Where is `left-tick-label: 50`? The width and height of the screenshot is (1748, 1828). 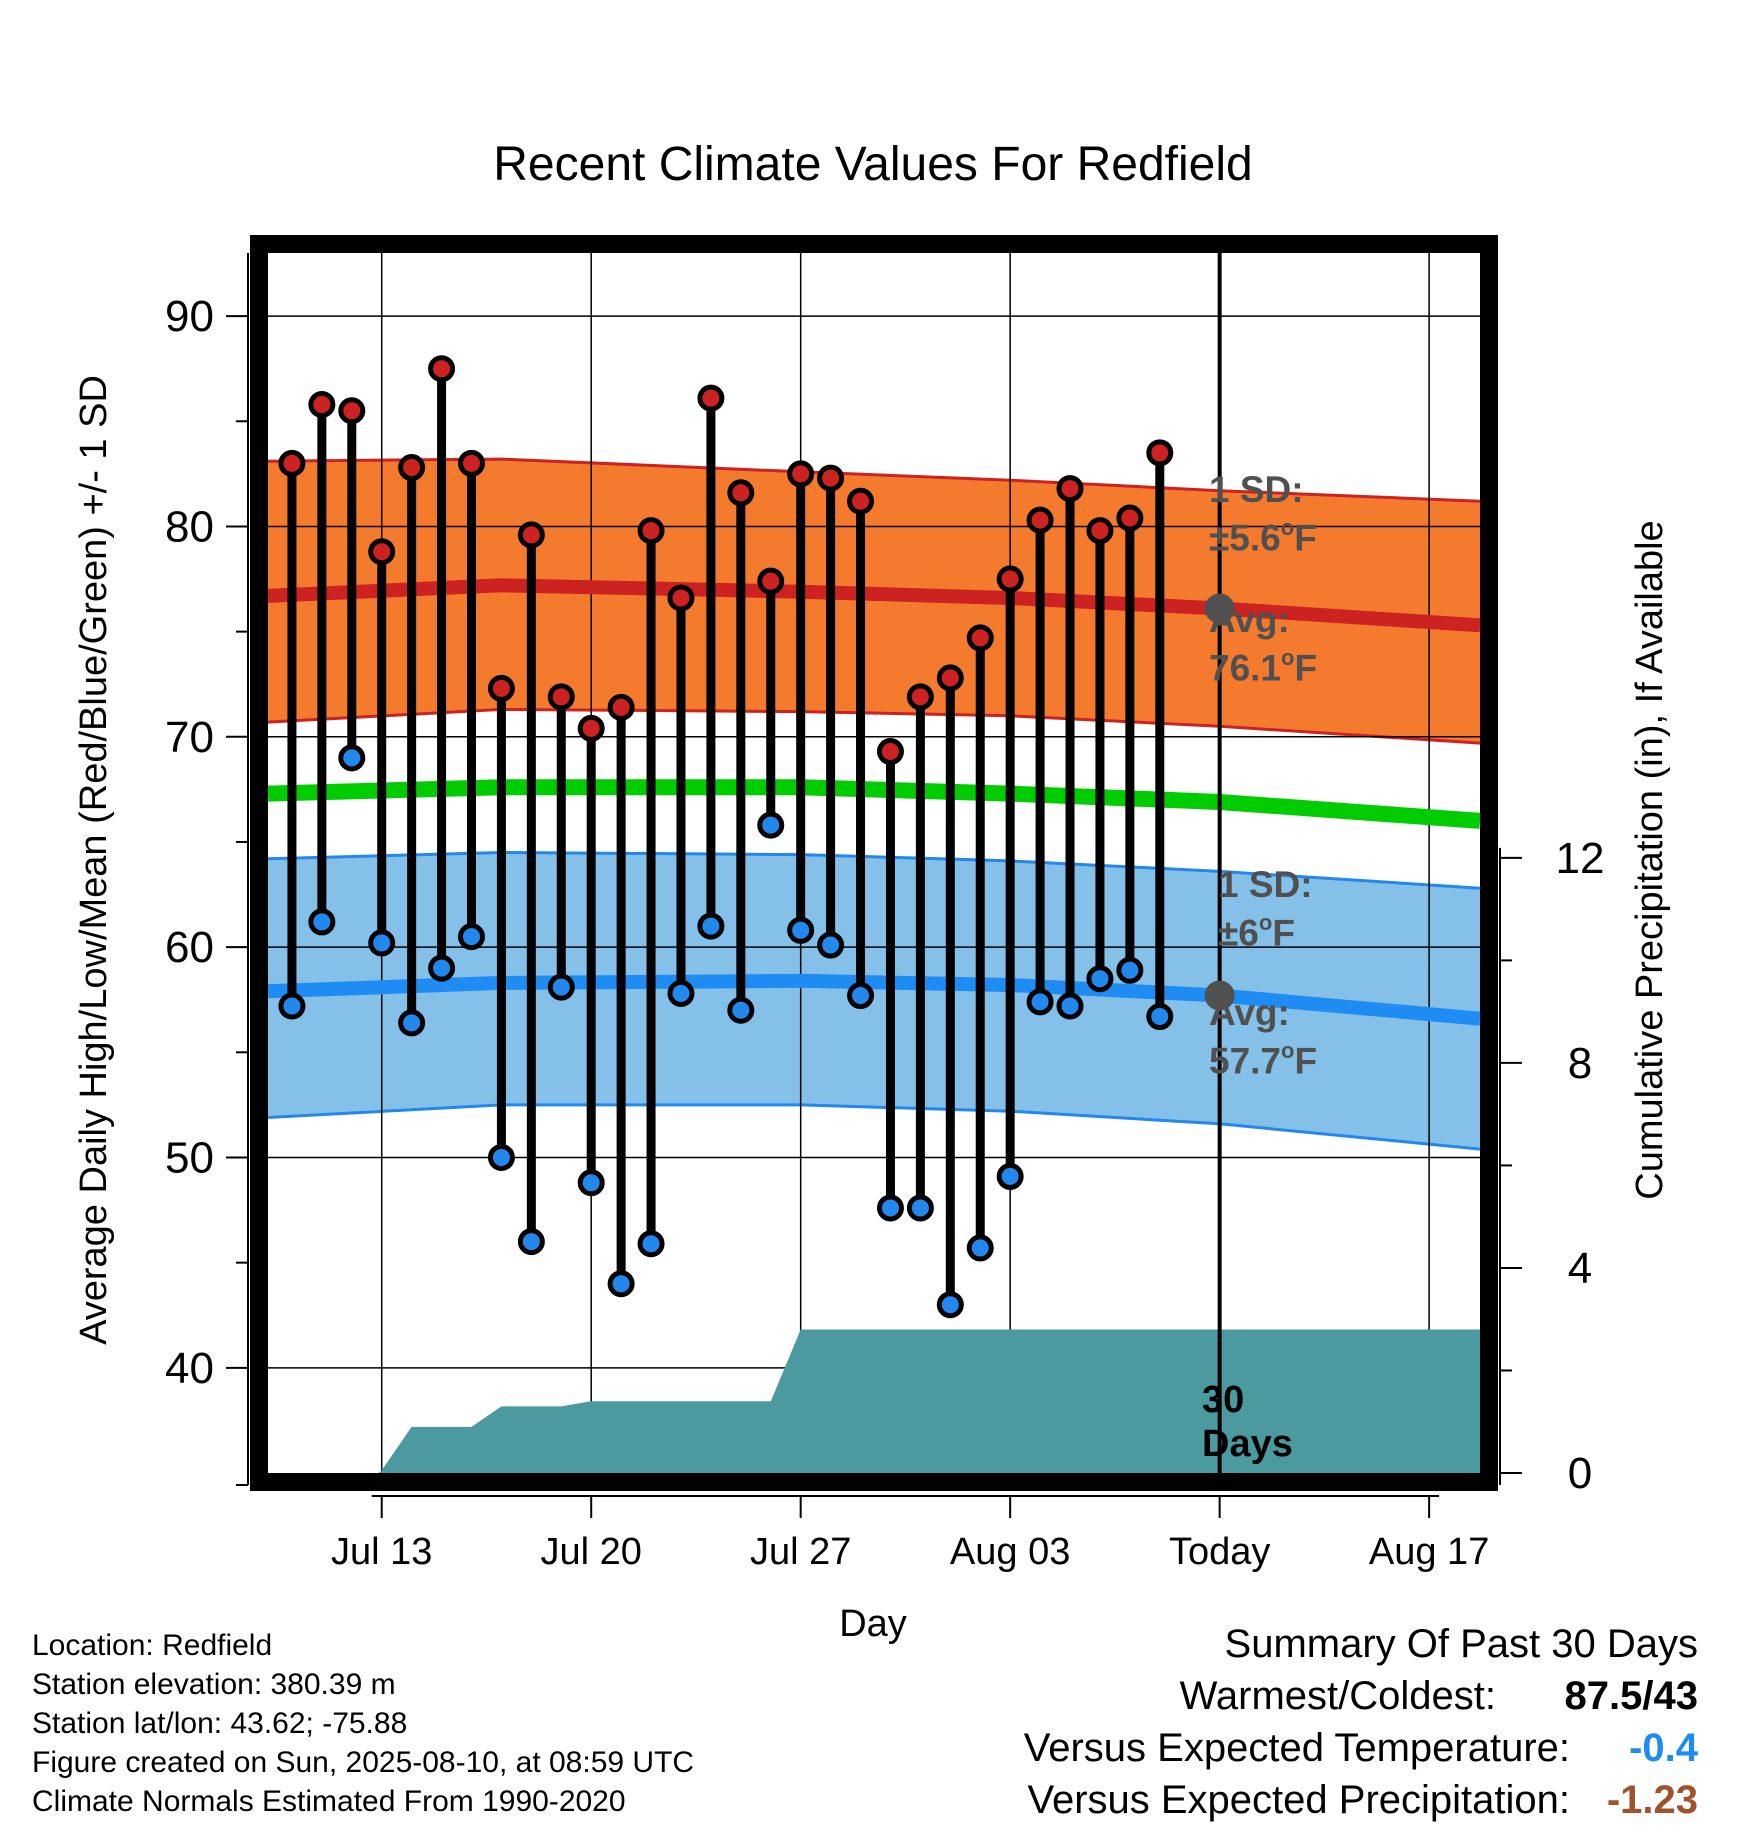 left-tick-label: 50 is located at coordinates (189, 1157).